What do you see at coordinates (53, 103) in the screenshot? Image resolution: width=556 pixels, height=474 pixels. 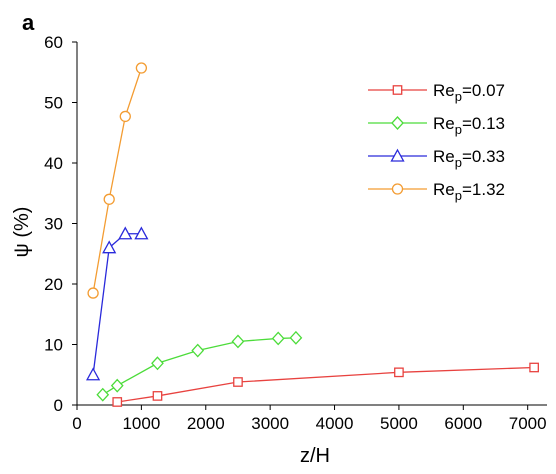 I see `y-tick-label-5: 50` at bounding box center [53, 103].